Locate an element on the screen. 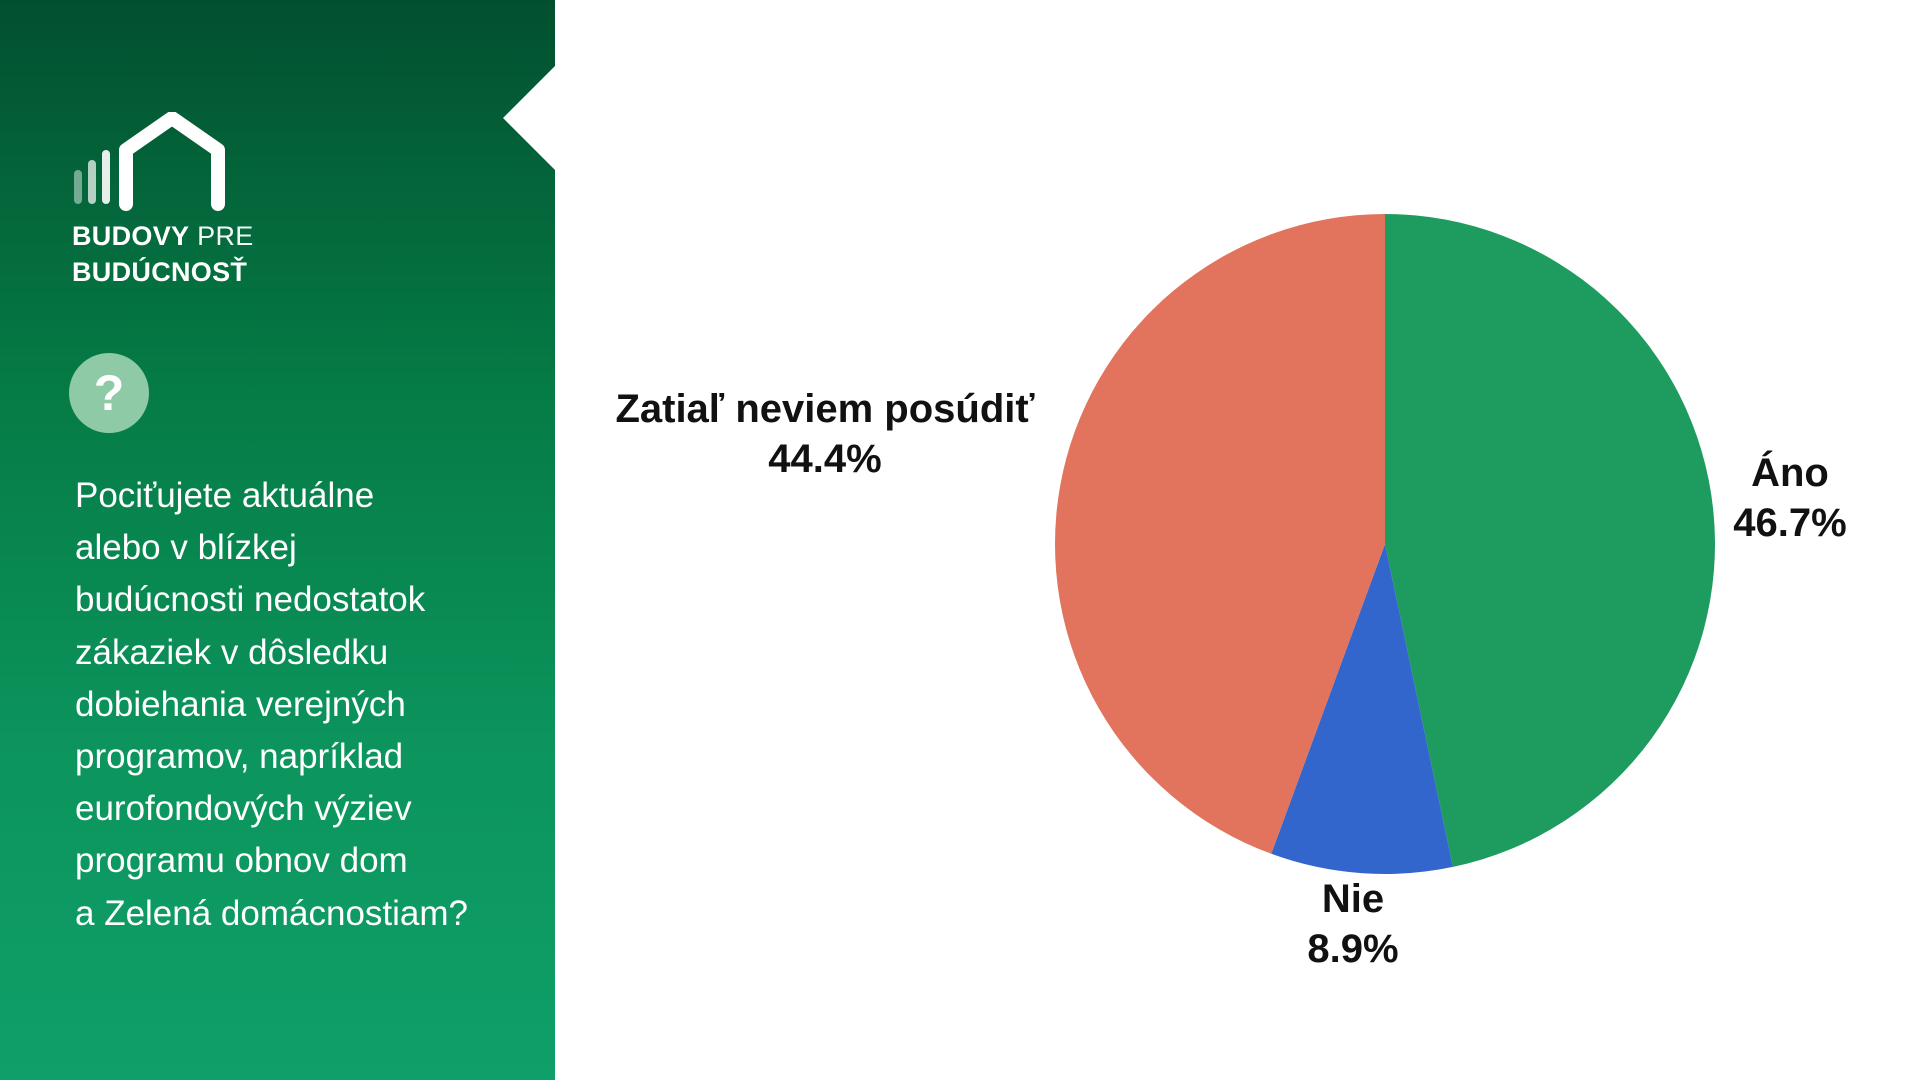 This screenshot has width=1920, height=1080. brand-line1-bold: BUDOVY is located at coordinates (131, 236).